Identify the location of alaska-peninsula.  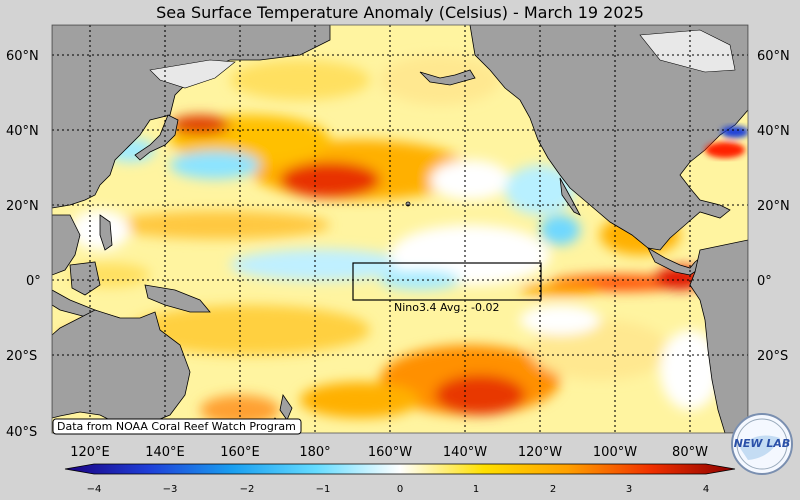
(447, 77).